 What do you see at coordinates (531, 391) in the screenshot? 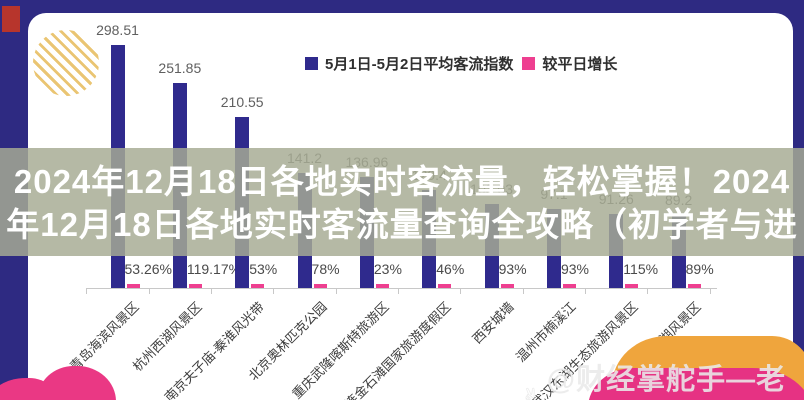
I see `hand-gesture-icon: ✌` at bounding box center [531, 391].